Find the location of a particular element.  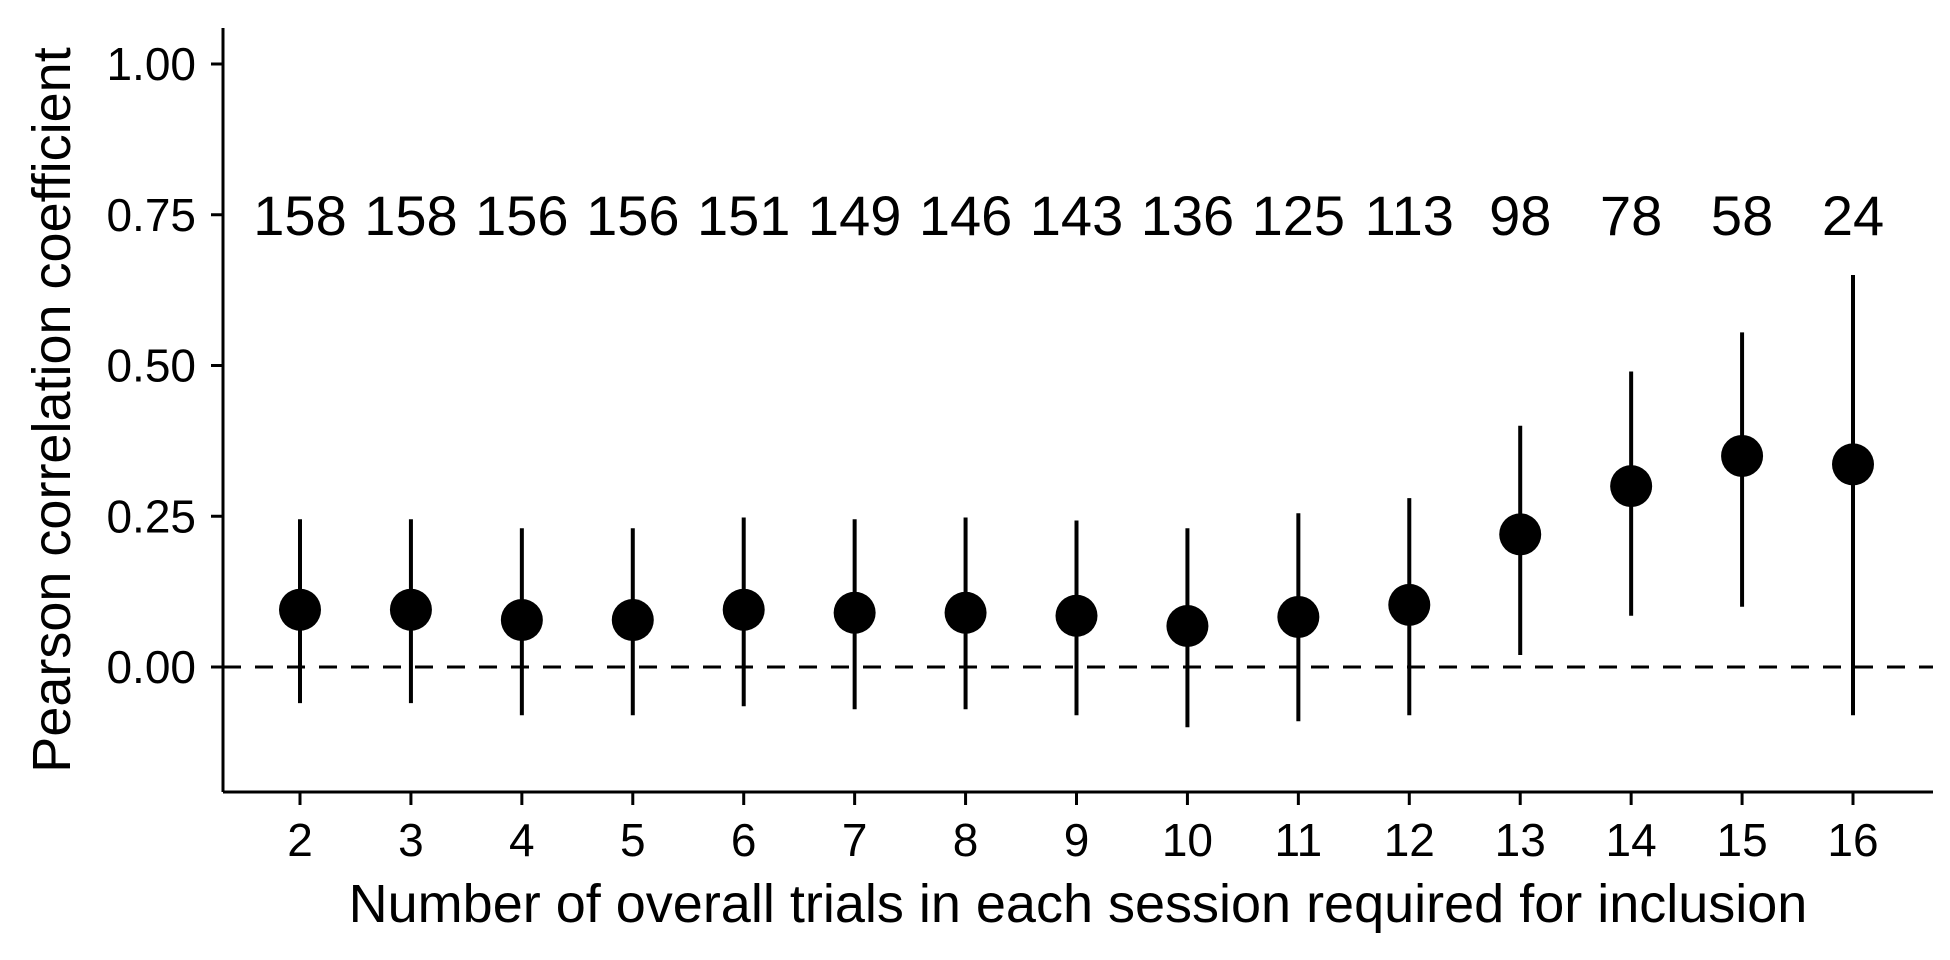

x-tick-label: 3 is located at coordinates (411, 840).